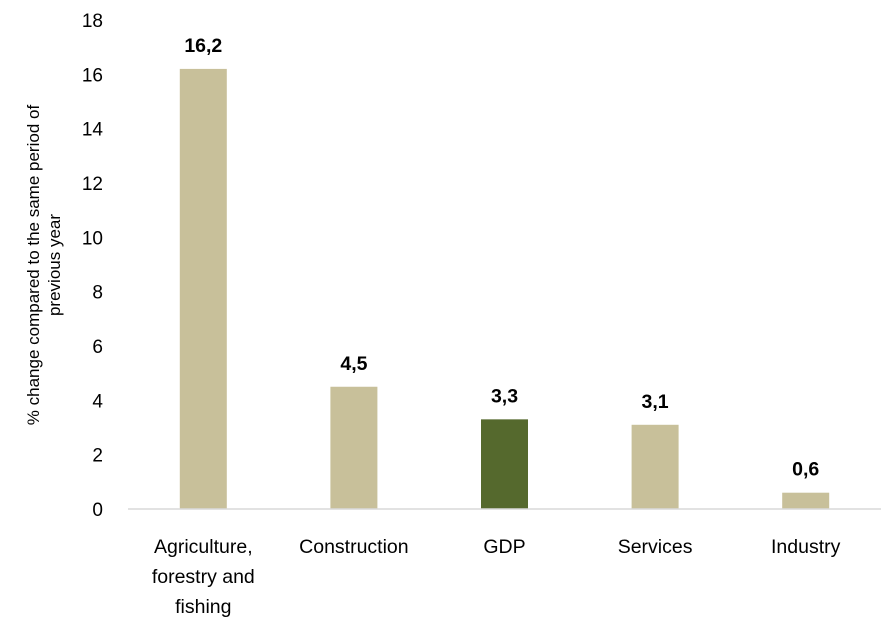 The height and width of the screenshot is (626, 881). I want to click on y-tick-label: 0, so click(97, 510).